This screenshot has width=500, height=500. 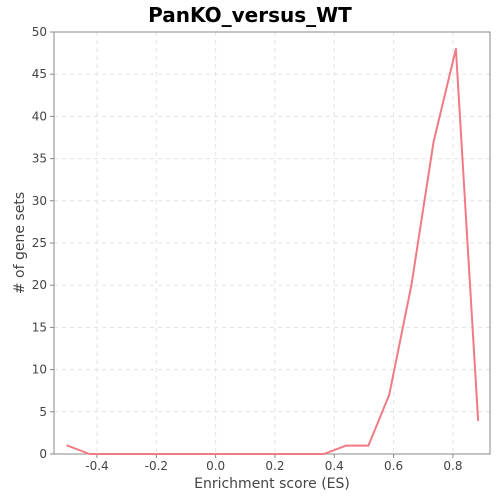 What do you see at coordinates (39, 32) in the screenshot?
I see `y-tick-label: 50` at bounding box center [39, 32].